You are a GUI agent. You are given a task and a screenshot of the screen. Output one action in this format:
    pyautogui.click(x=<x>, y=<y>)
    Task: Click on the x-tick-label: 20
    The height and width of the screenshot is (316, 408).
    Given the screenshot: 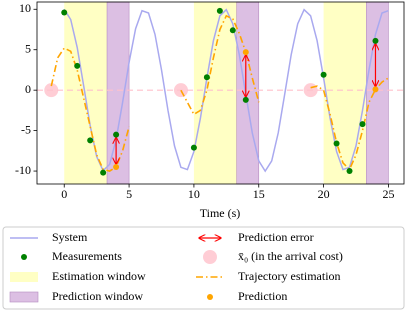 What is the action you would take?
    pyautogui.click(x=324, y=194)
    